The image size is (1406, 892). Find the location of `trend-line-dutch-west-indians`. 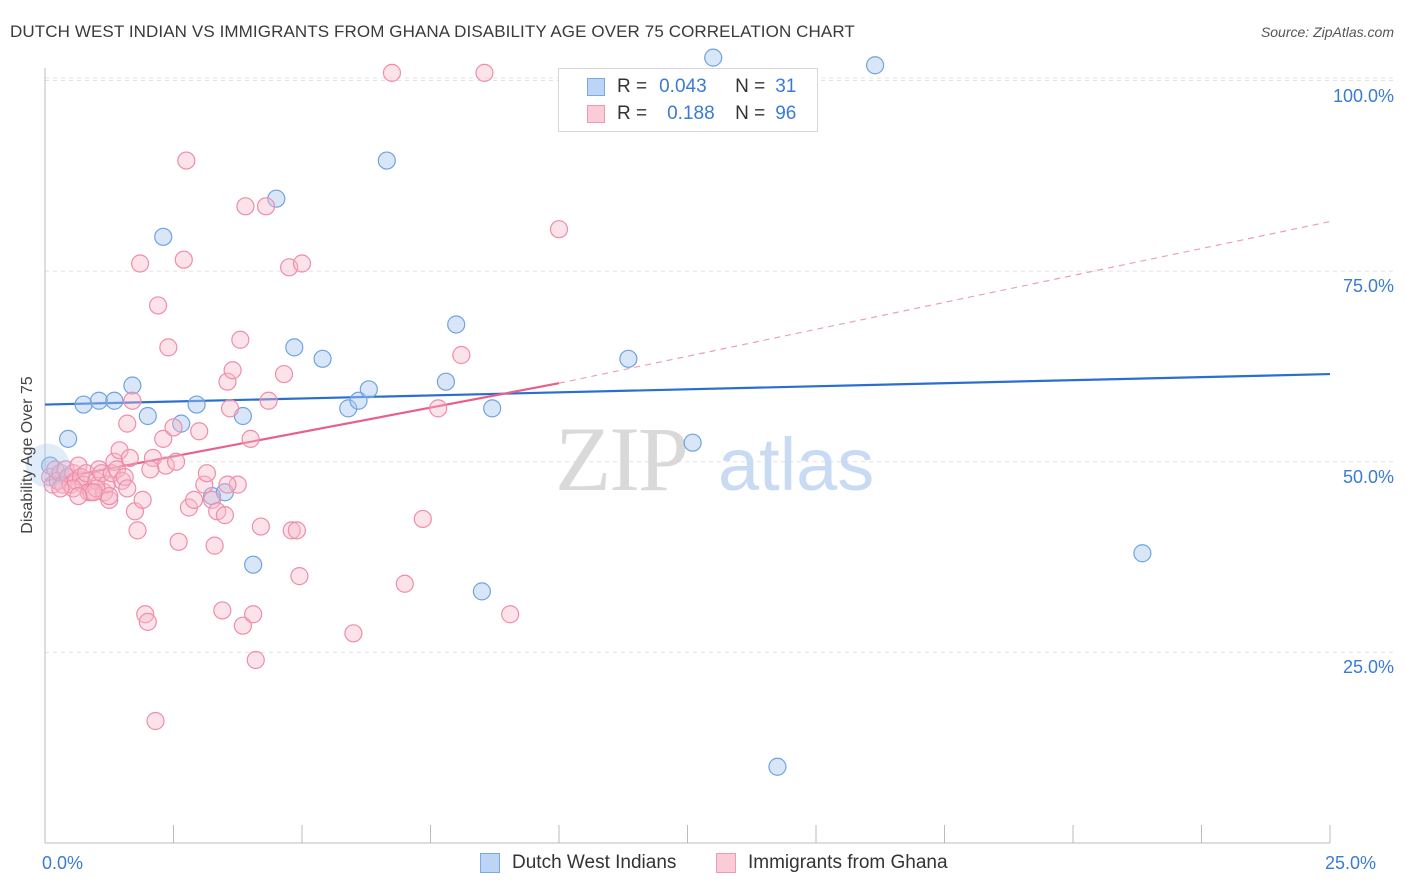

trend-line-dutch-west-indians is located at coordinates (687, 389).